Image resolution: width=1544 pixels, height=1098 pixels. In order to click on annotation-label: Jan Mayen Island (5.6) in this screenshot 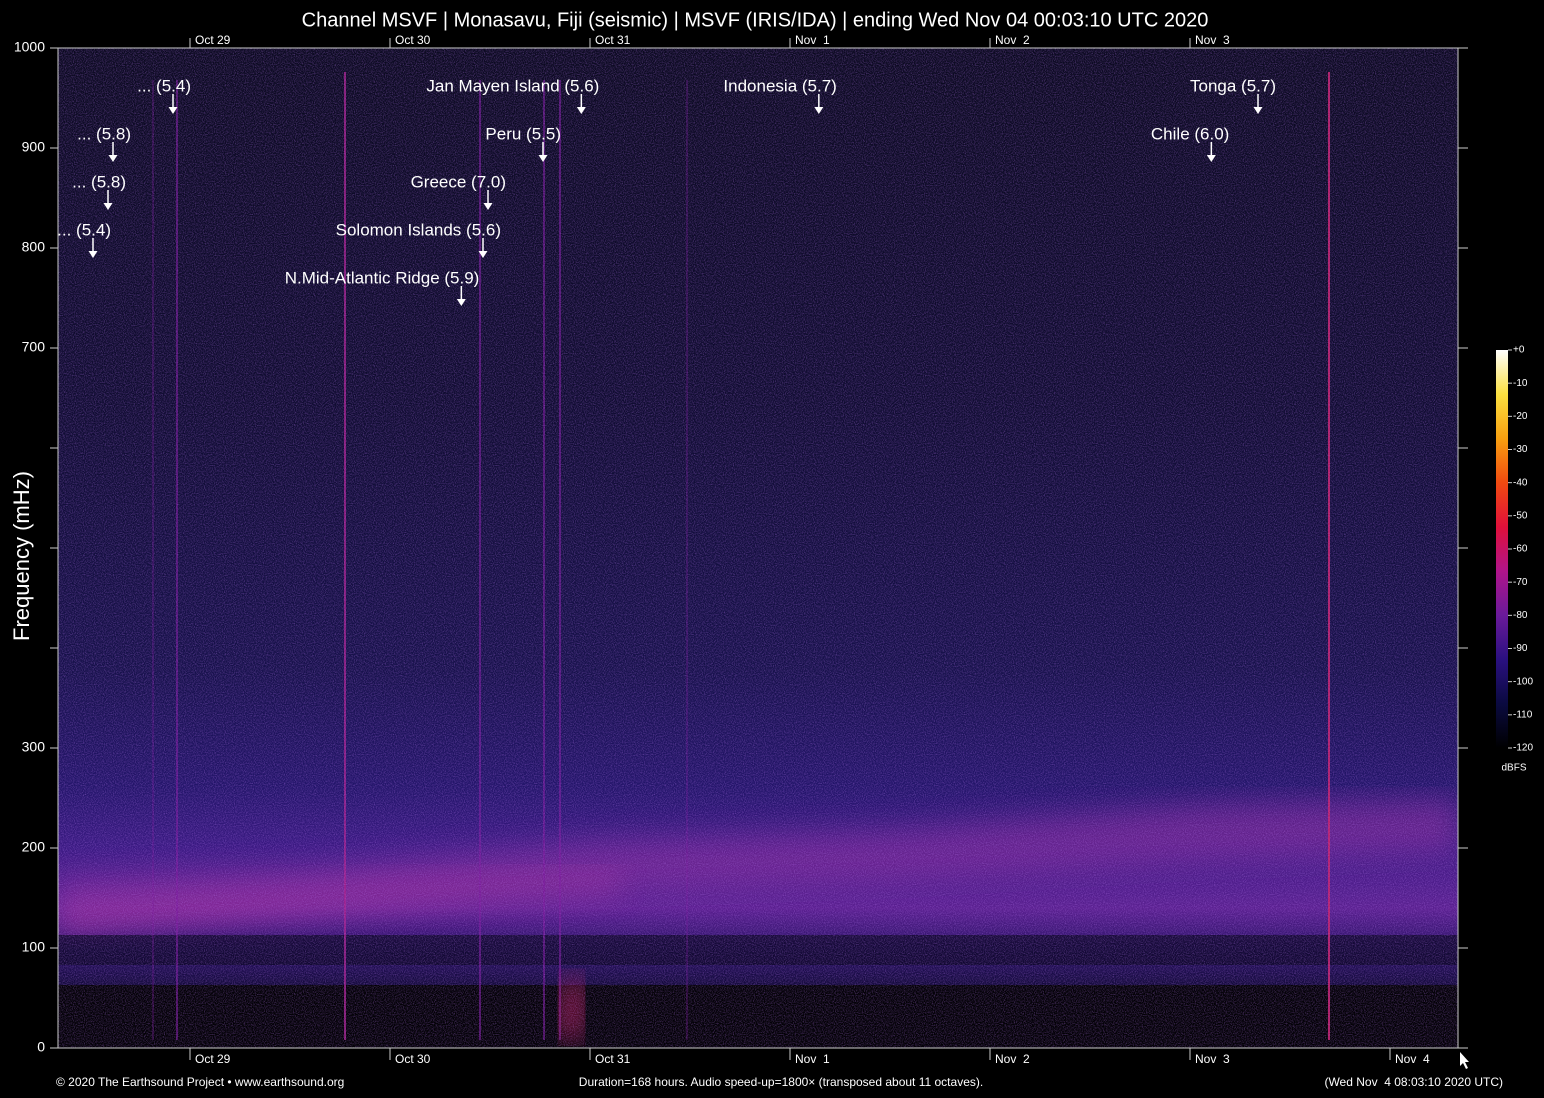, I will do `click(512, 85)`.